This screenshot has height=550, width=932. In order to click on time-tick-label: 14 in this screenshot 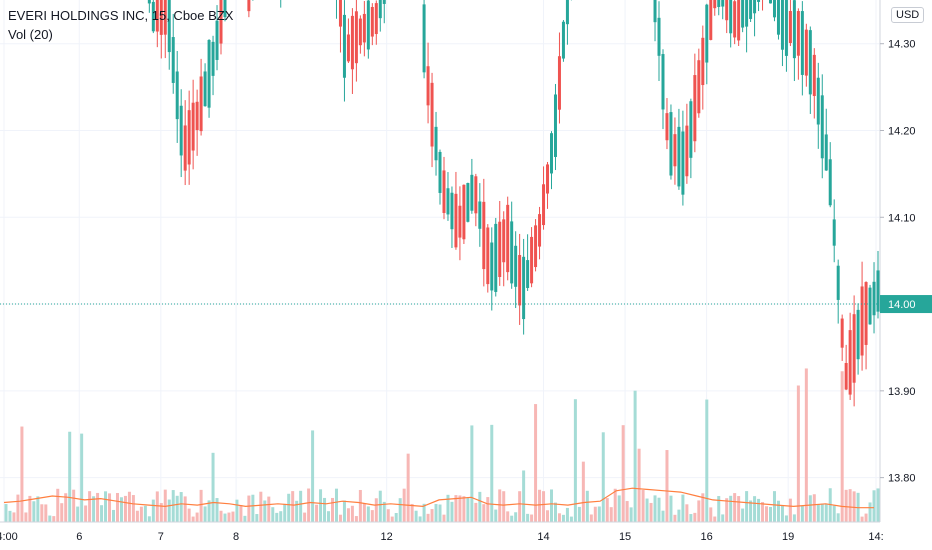, I will do `click(543, 537)`.